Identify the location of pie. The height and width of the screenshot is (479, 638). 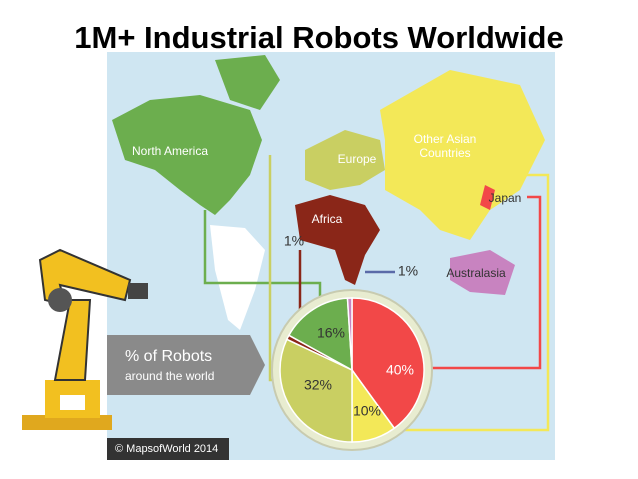
(352, 370).